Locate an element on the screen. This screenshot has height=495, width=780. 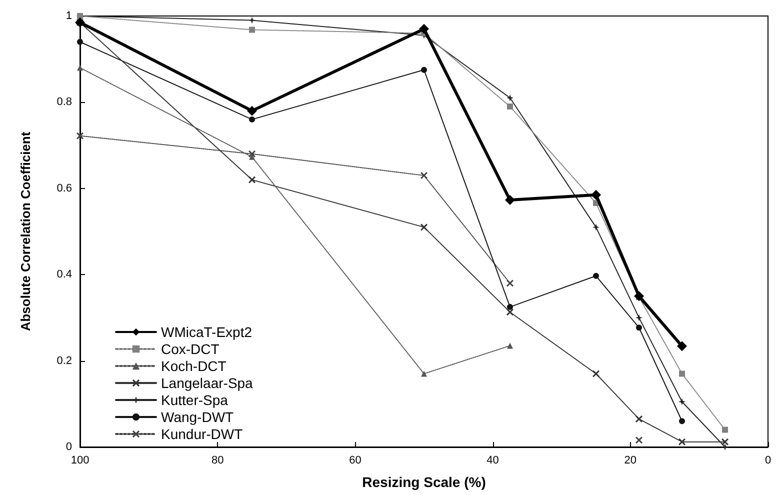
x-axis-title: Resizing Scale (%) is located at coordinates (424, 482).